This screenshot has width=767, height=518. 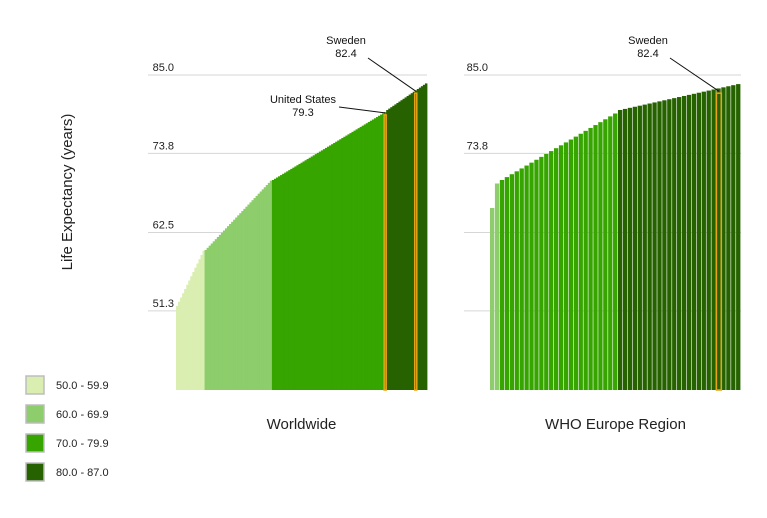 What do you see at coordinates (303, 100) in the screenshot?
I see `annotation-label: United States` at bounding box center [303, 100].